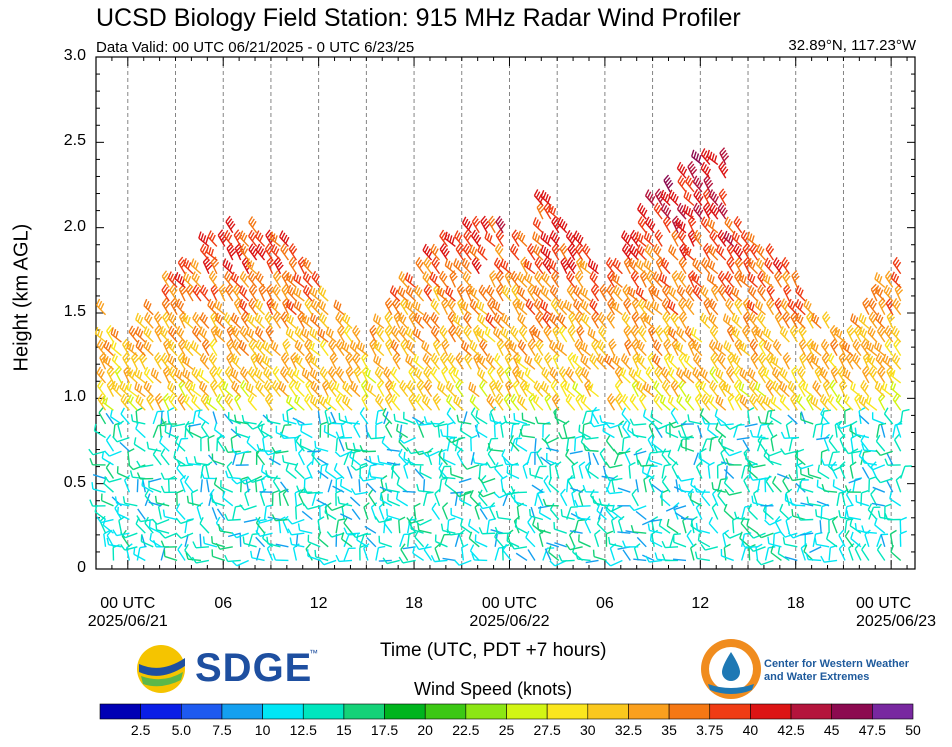  What do you see at coordinates (700, 603) in the screenshot?
I see `x-tick-label: 12` at bounding box center [700, 603].